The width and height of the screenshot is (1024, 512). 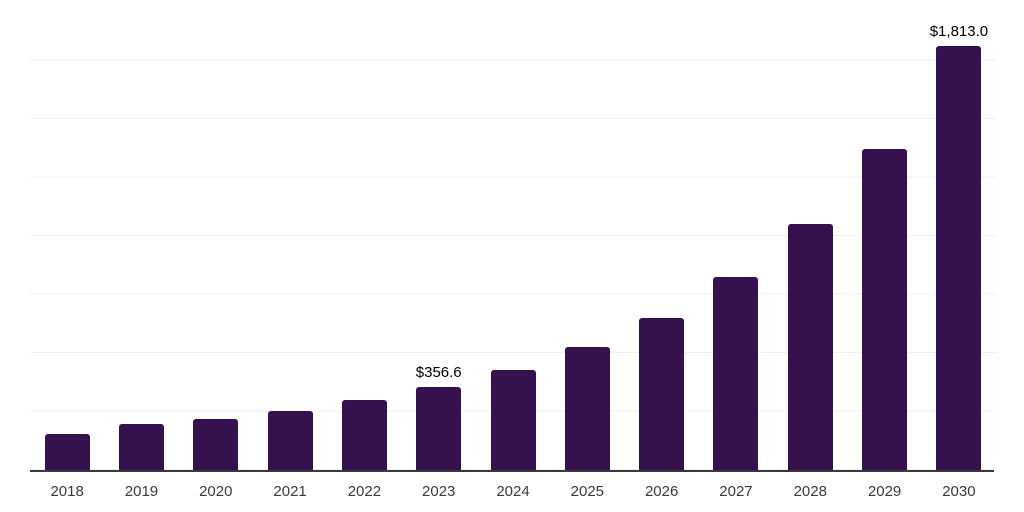 What do you see at coordinates (216, 236) in the screenshot?
I see `bar-slot-2020` at bounding box center [216, 236].